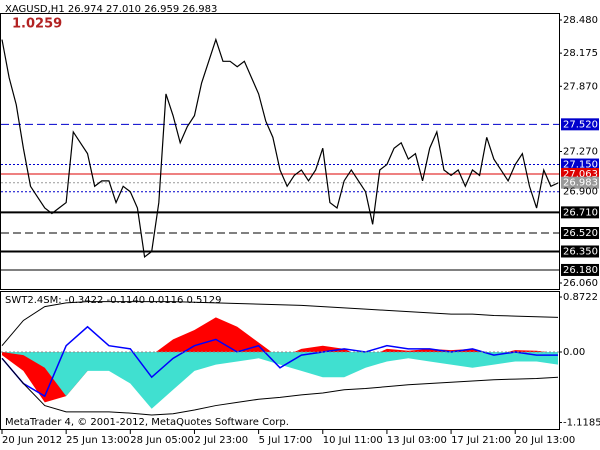  What do you see at coordinates (574, 352) in the screenshot?
I see `y-tick-label: 0.00` at bounding box center [574, 352].